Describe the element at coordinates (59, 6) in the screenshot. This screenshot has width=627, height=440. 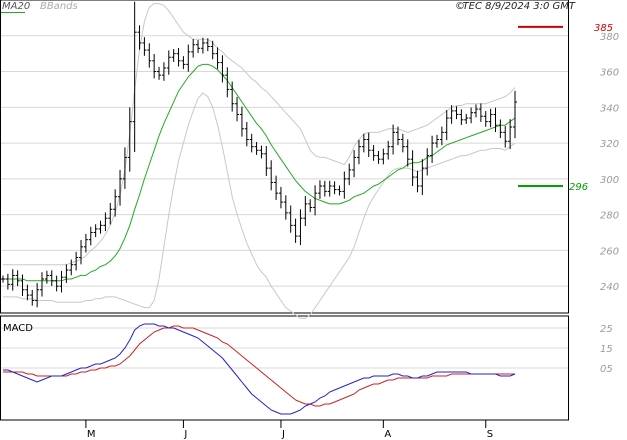
I see `legend-bbands: BBands` at that location.